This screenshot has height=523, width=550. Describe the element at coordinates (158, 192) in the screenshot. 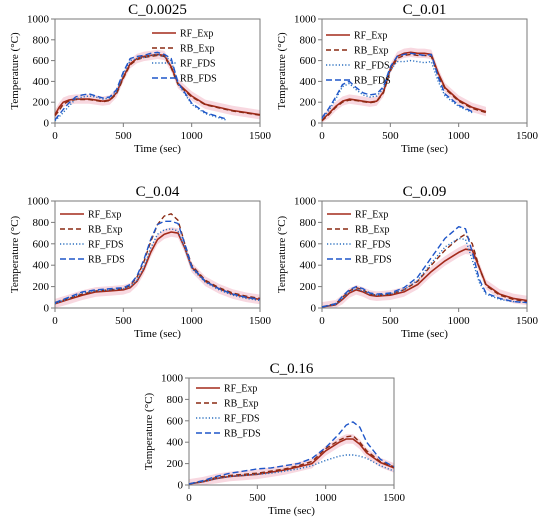

I see `chart-title: C_0.04` at that location.